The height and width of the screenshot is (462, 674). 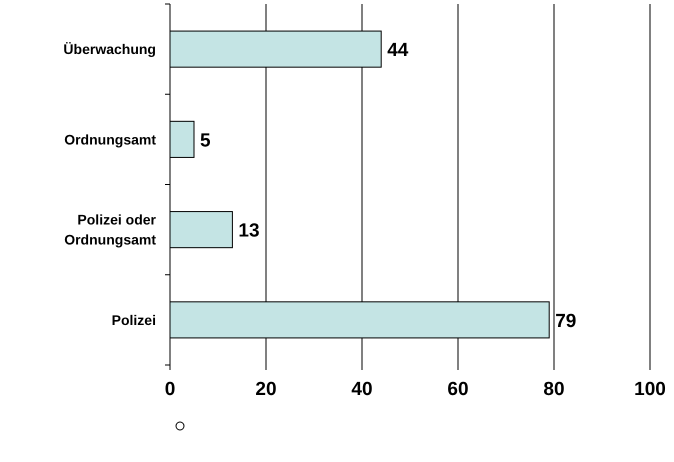 I want to click on y-tick-label: Ordnungsamt, so click(x=110, y=139).